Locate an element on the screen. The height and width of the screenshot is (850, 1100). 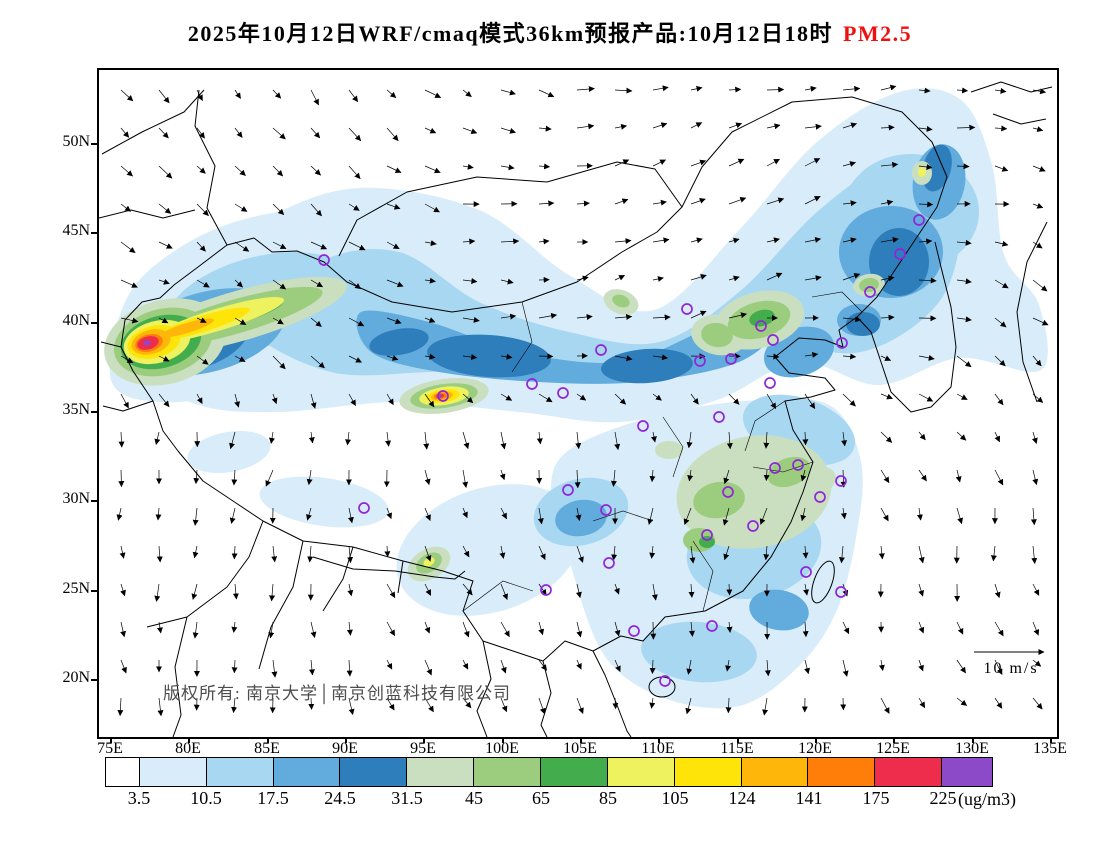
colorbar-cell is located at coordinates (441, 772).